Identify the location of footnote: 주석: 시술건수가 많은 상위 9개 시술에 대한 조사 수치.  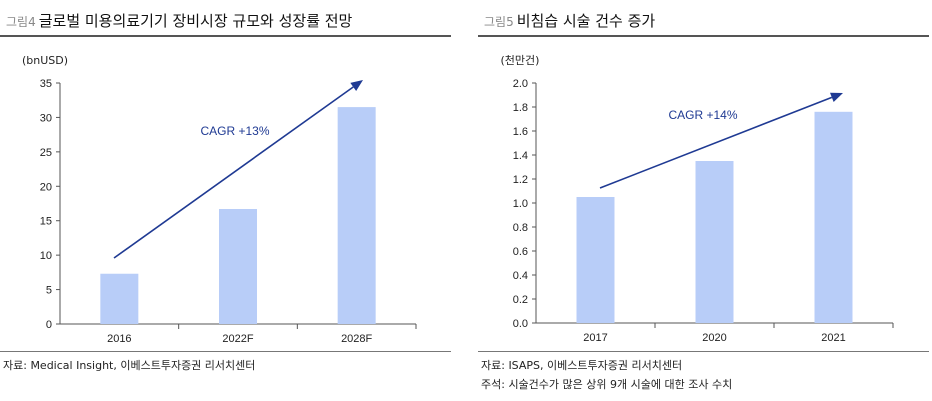
(607, 384).